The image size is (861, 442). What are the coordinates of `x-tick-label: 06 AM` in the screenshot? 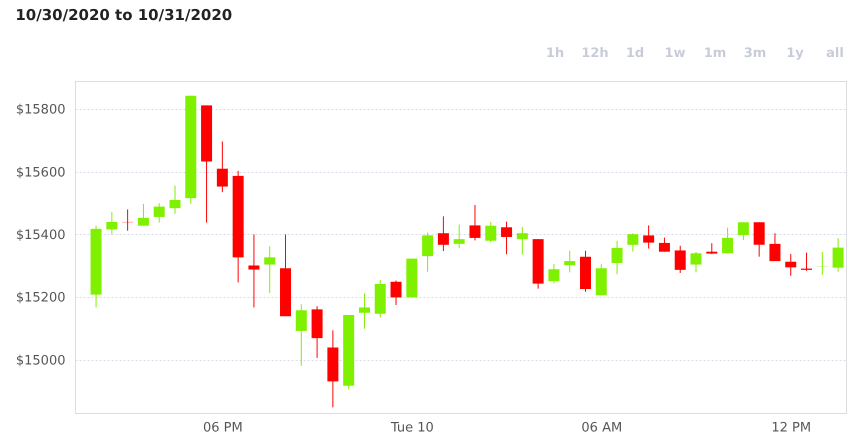 It's located at (601, 428).